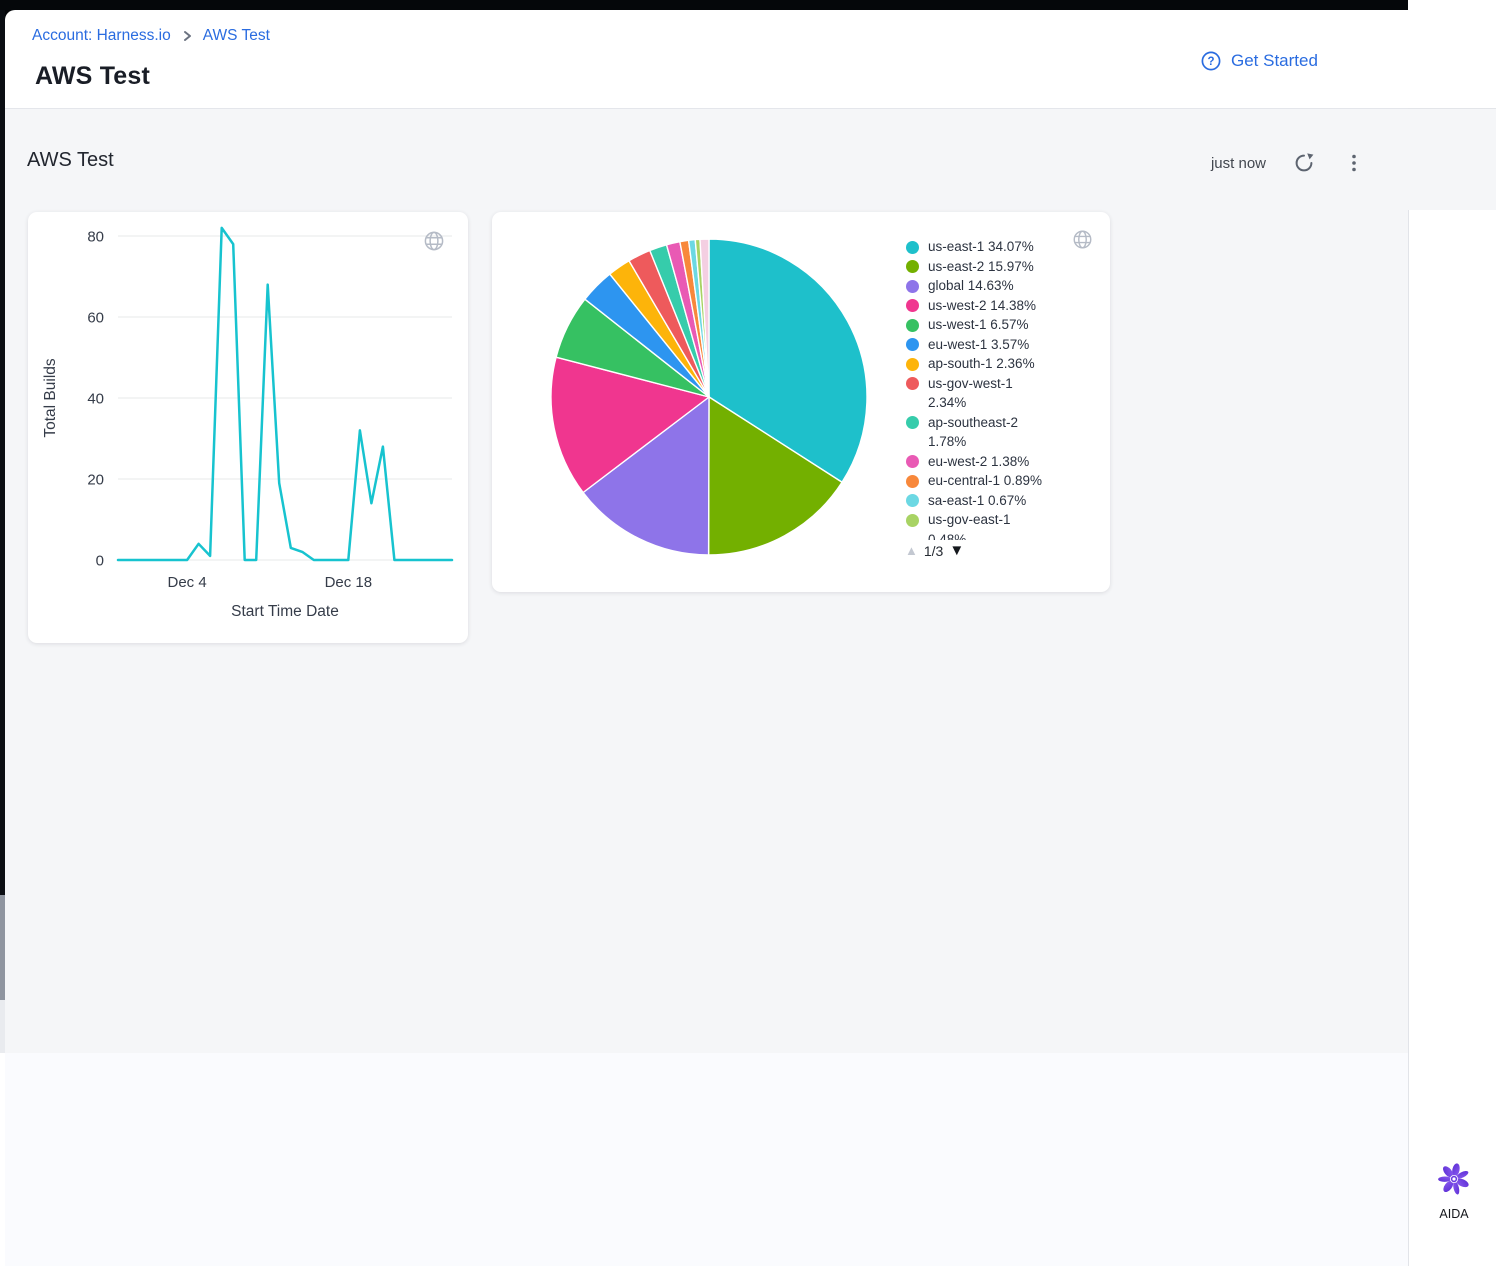 Image resolution: width=1496 pixels, height=1266 pixels. I want to click on legend-label: us-east-2 15.97%, so click(981, 266).